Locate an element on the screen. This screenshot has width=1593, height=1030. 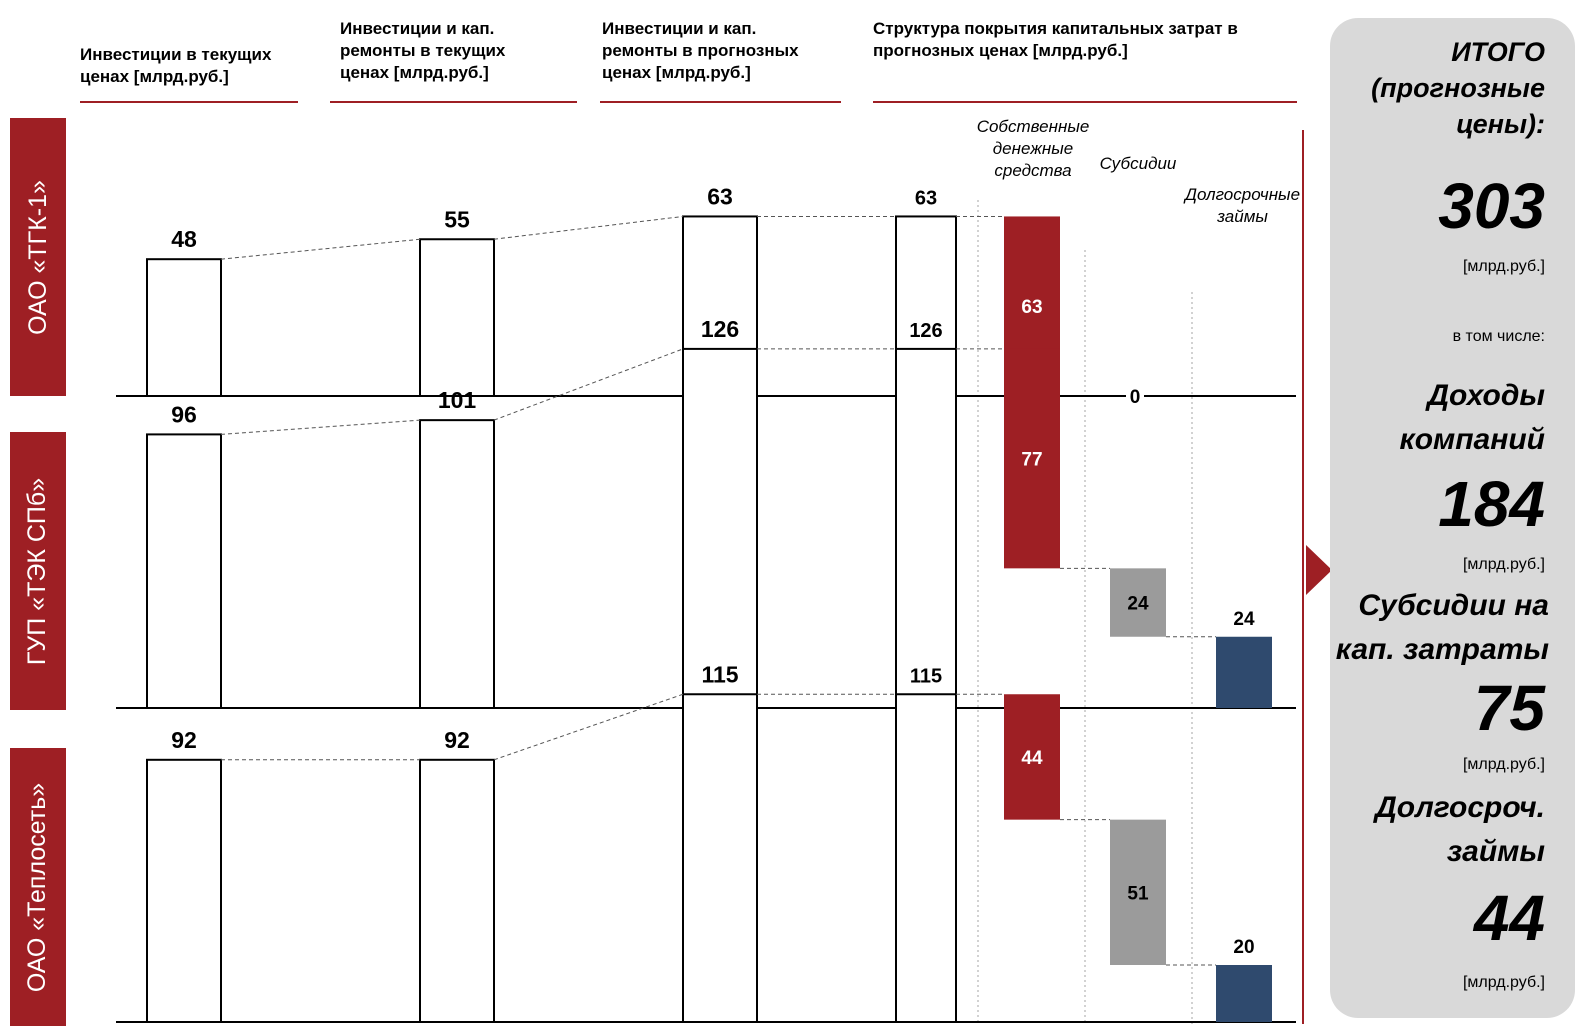
summary-loans-unit: [млрд.руб.] is located at coordinates (1503, 982).